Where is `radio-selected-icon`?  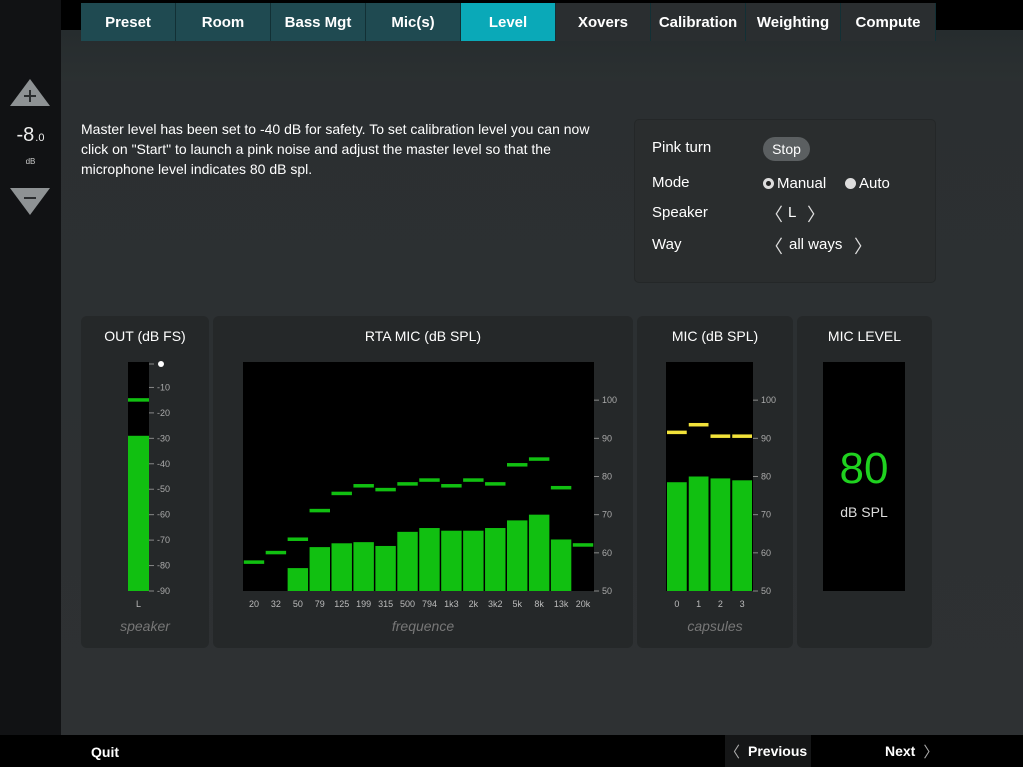
radio-selected-icon is located at coordinates (768, 183).